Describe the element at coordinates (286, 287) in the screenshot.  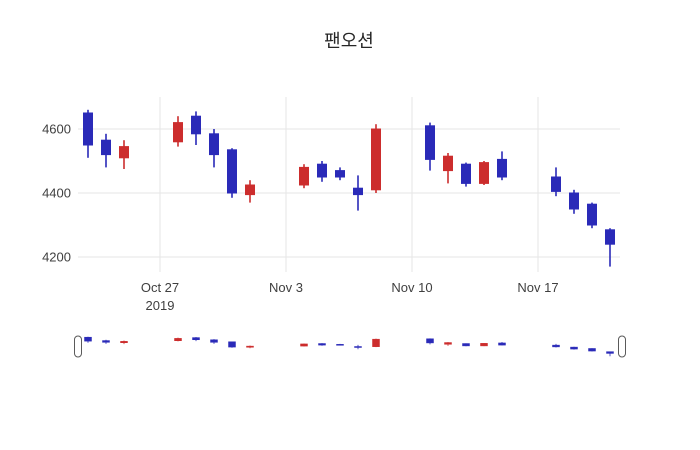
I see `x-tick-label: Nov 3` at that location.